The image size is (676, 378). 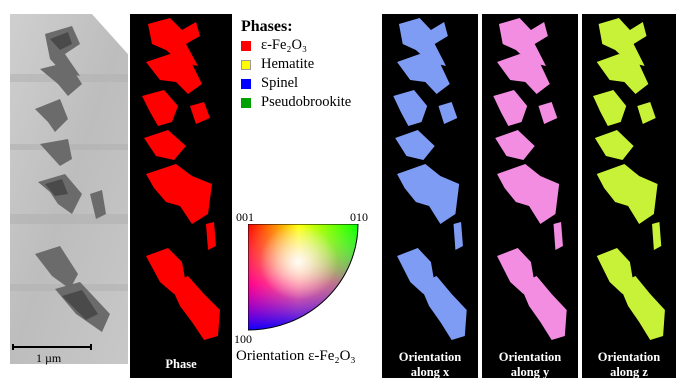 What do you see at coordinates (91, 347) in the screenshot?
I see `scale-bar-tick-right` at bounding box center [91, 347].